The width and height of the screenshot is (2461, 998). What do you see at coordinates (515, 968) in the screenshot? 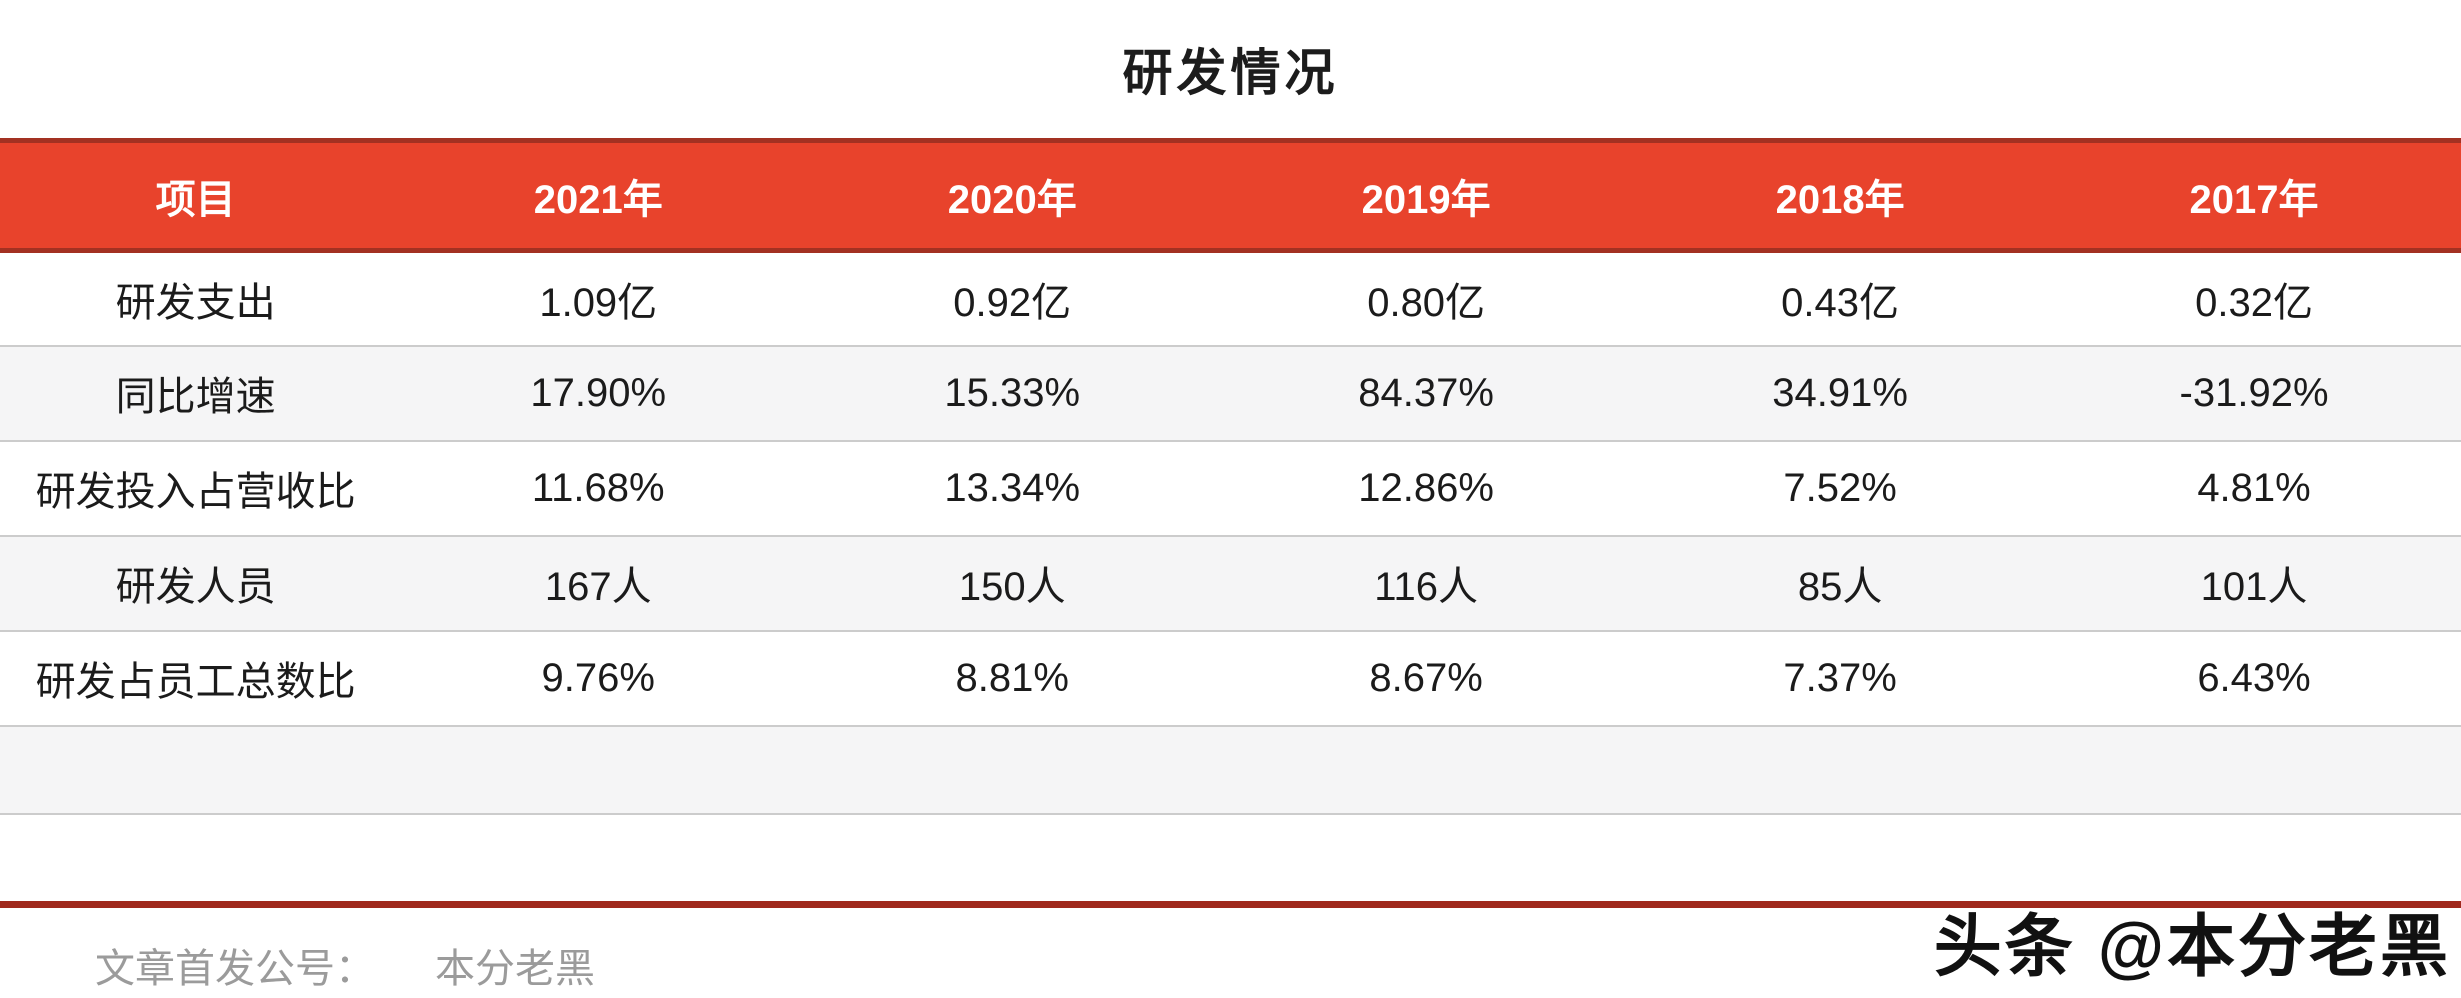
I see `footer-account-name: 本分老黑` at bounding box center [515, 968].